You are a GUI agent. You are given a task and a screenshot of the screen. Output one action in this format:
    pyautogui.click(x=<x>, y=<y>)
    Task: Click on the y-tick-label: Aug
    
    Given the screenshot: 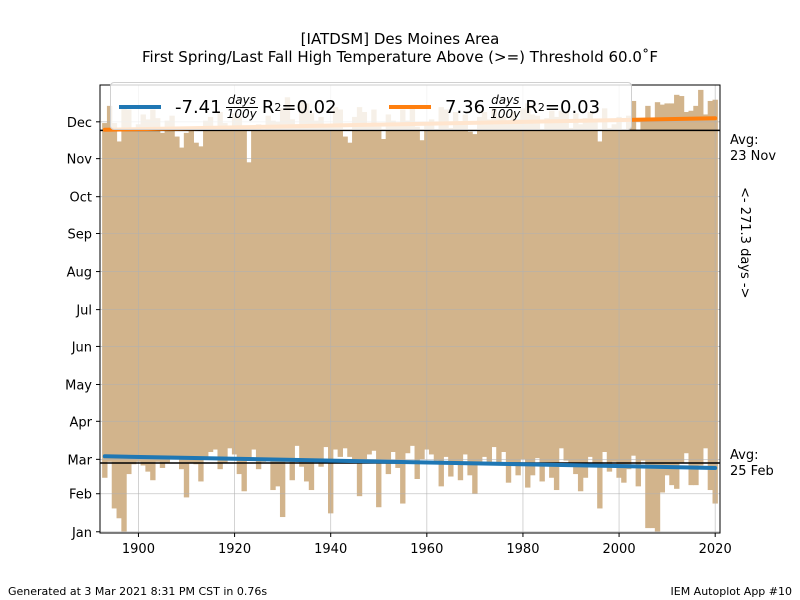 What is the action you would take?
    pyautogui.click(x=79, y=273)
    